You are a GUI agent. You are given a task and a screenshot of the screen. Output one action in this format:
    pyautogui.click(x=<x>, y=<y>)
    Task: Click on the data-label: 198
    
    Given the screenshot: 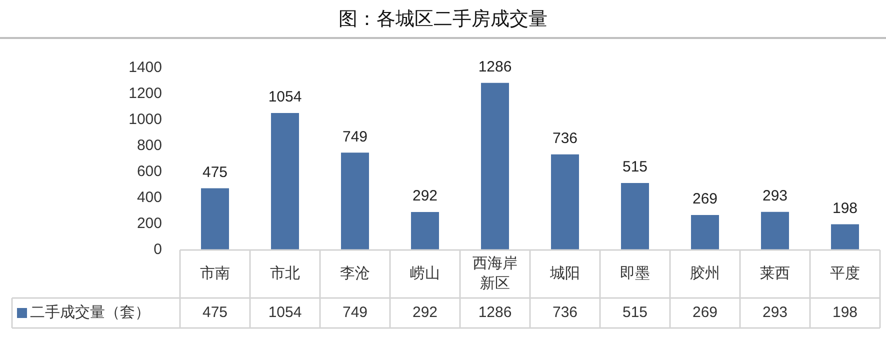 What is the action you would take?
    pyautogui.click(x=845, y=313)
    